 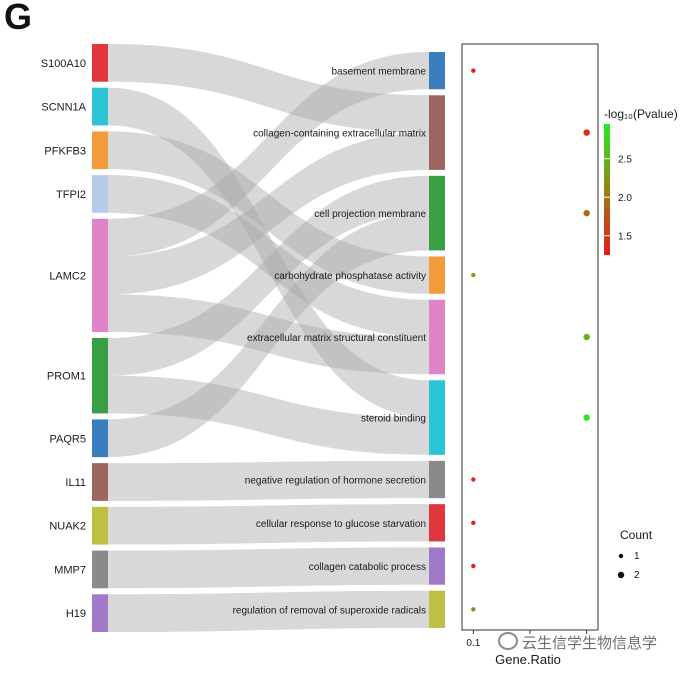 I want to click on gene-node-s100a10, so click(x=100, y=63).